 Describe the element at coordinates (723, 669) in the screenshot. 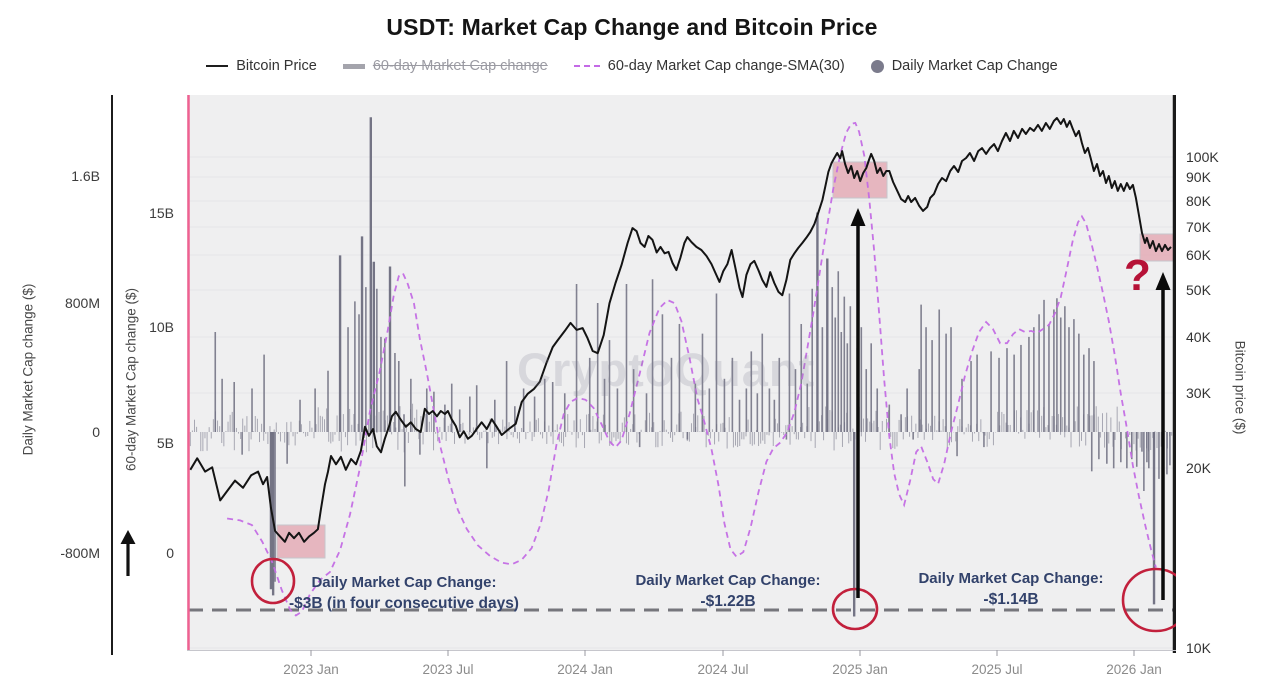

I see `axis-tick-label: 2024 Jul` at that location.